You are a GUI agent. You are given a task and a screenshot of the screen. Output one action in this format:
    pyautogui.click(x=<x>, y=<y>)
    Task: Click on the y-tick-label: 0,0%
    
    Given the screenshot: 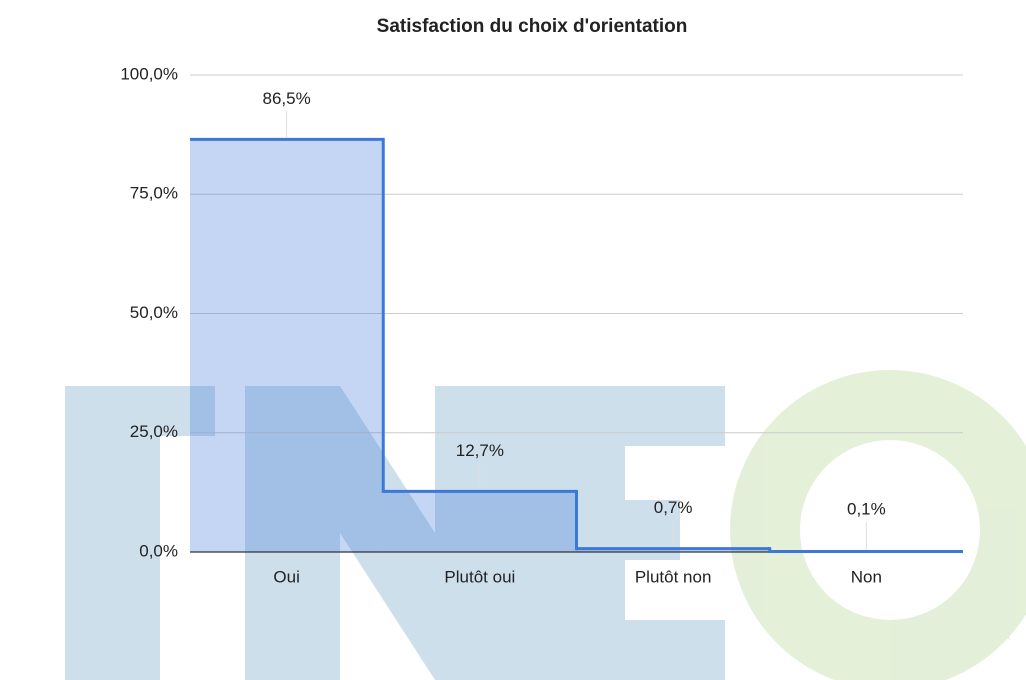 What is the action you would take?
    pyautogui.click(x=158, y=550)
    